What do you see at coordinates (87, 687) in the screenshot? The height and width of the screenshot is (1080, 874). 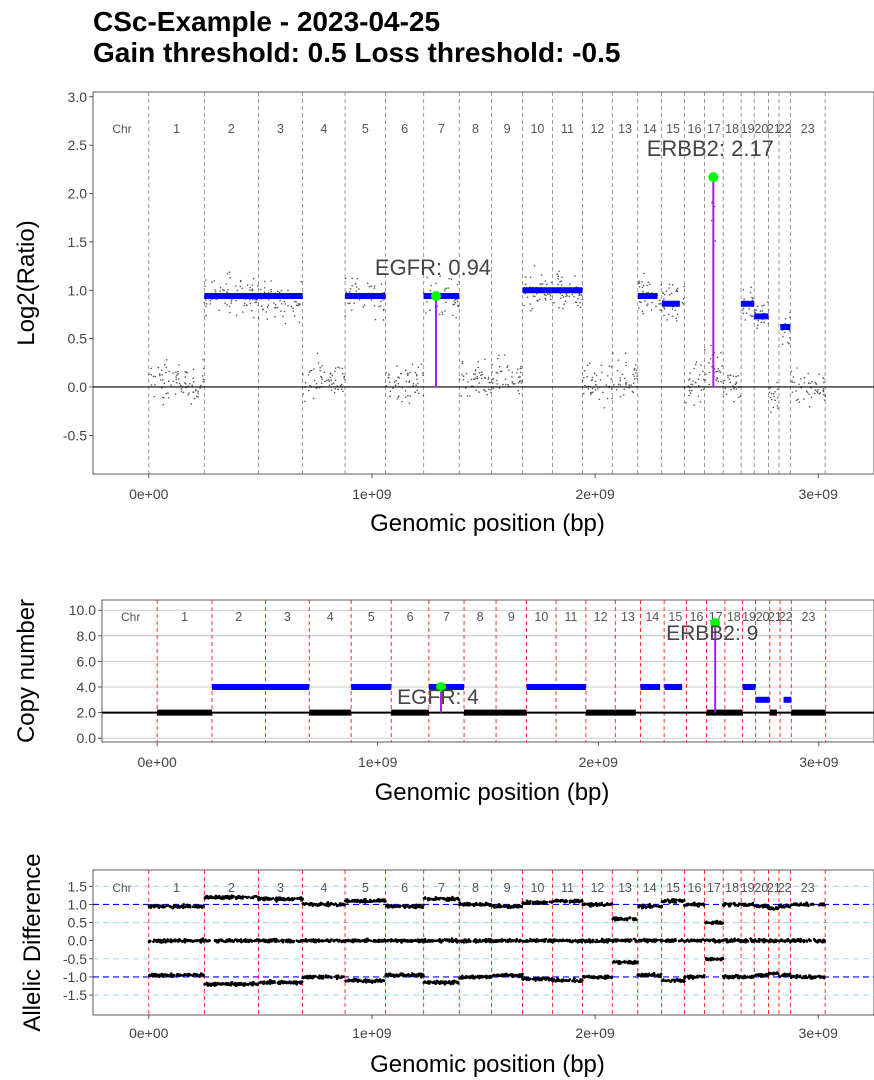 I see `y-tick-label: 4.0` at bounding box center [87, 687].